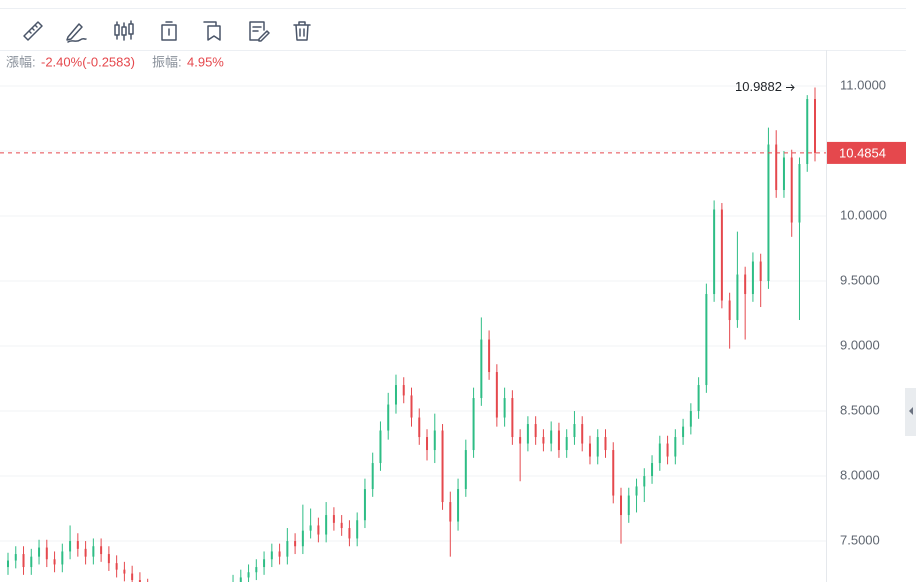 This screenshot has width=916, height=587. I want to click on change-value: -2.40%(-0.2583), so click(88, 61).